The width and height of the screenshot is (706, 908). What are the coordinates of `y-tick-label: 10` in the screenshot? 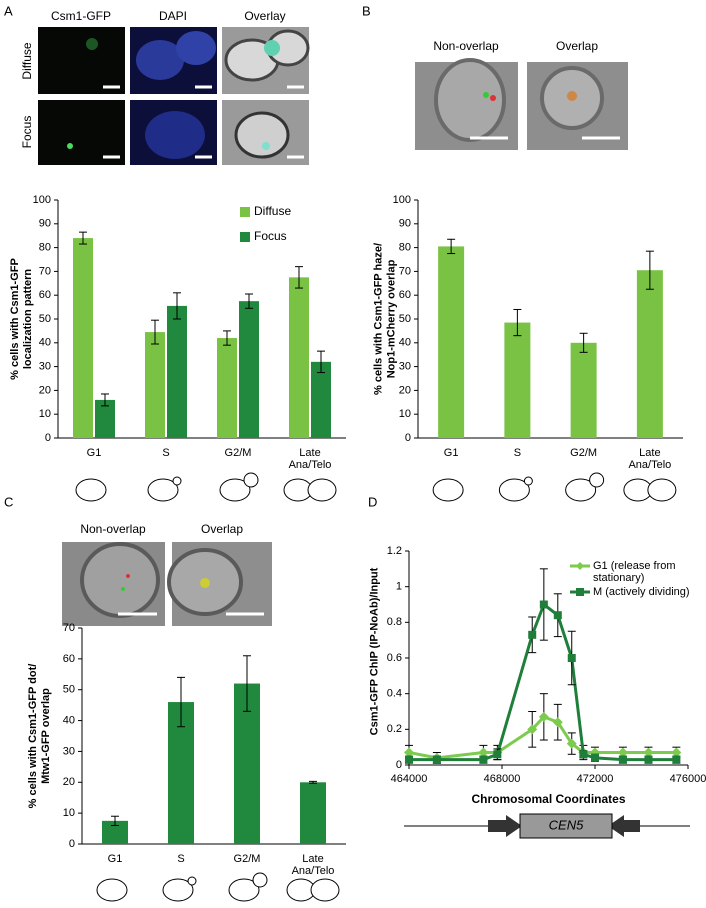 It's located at (45, 414).